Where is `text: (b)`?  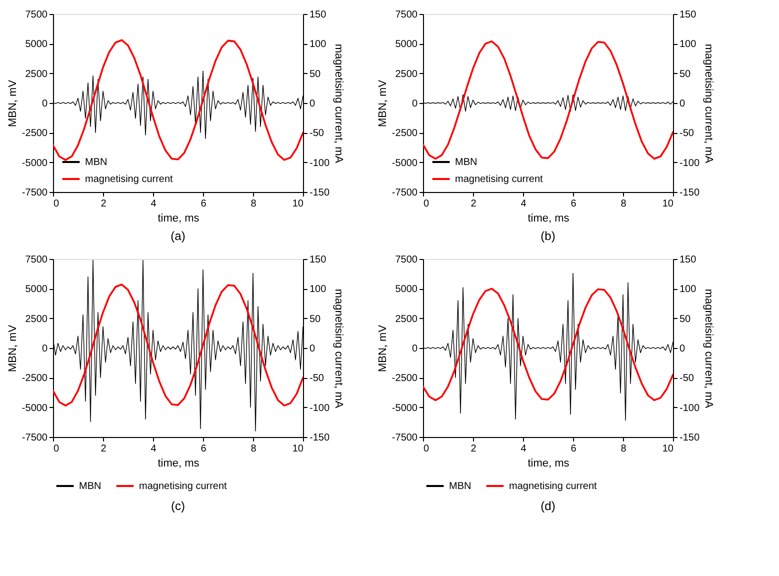 text: (b) is located at coordinates (548, 236).